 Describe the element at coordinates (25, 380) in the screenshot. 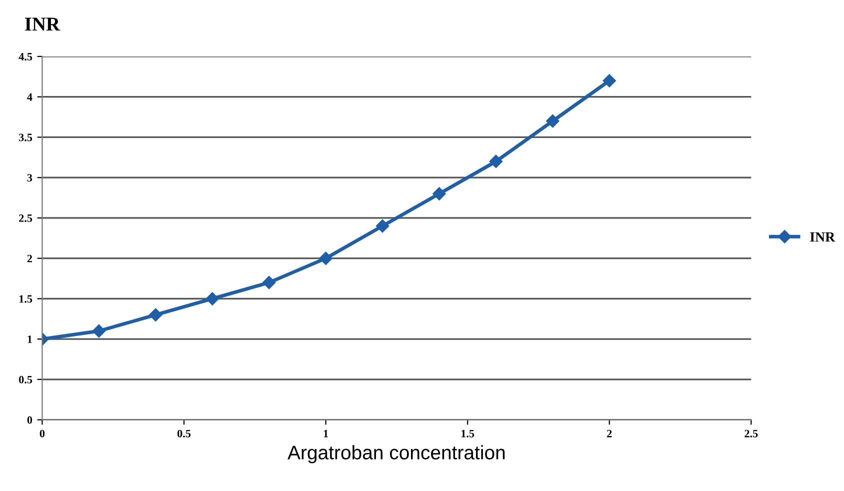

I see `y-tick-label: 0.5` at that location.